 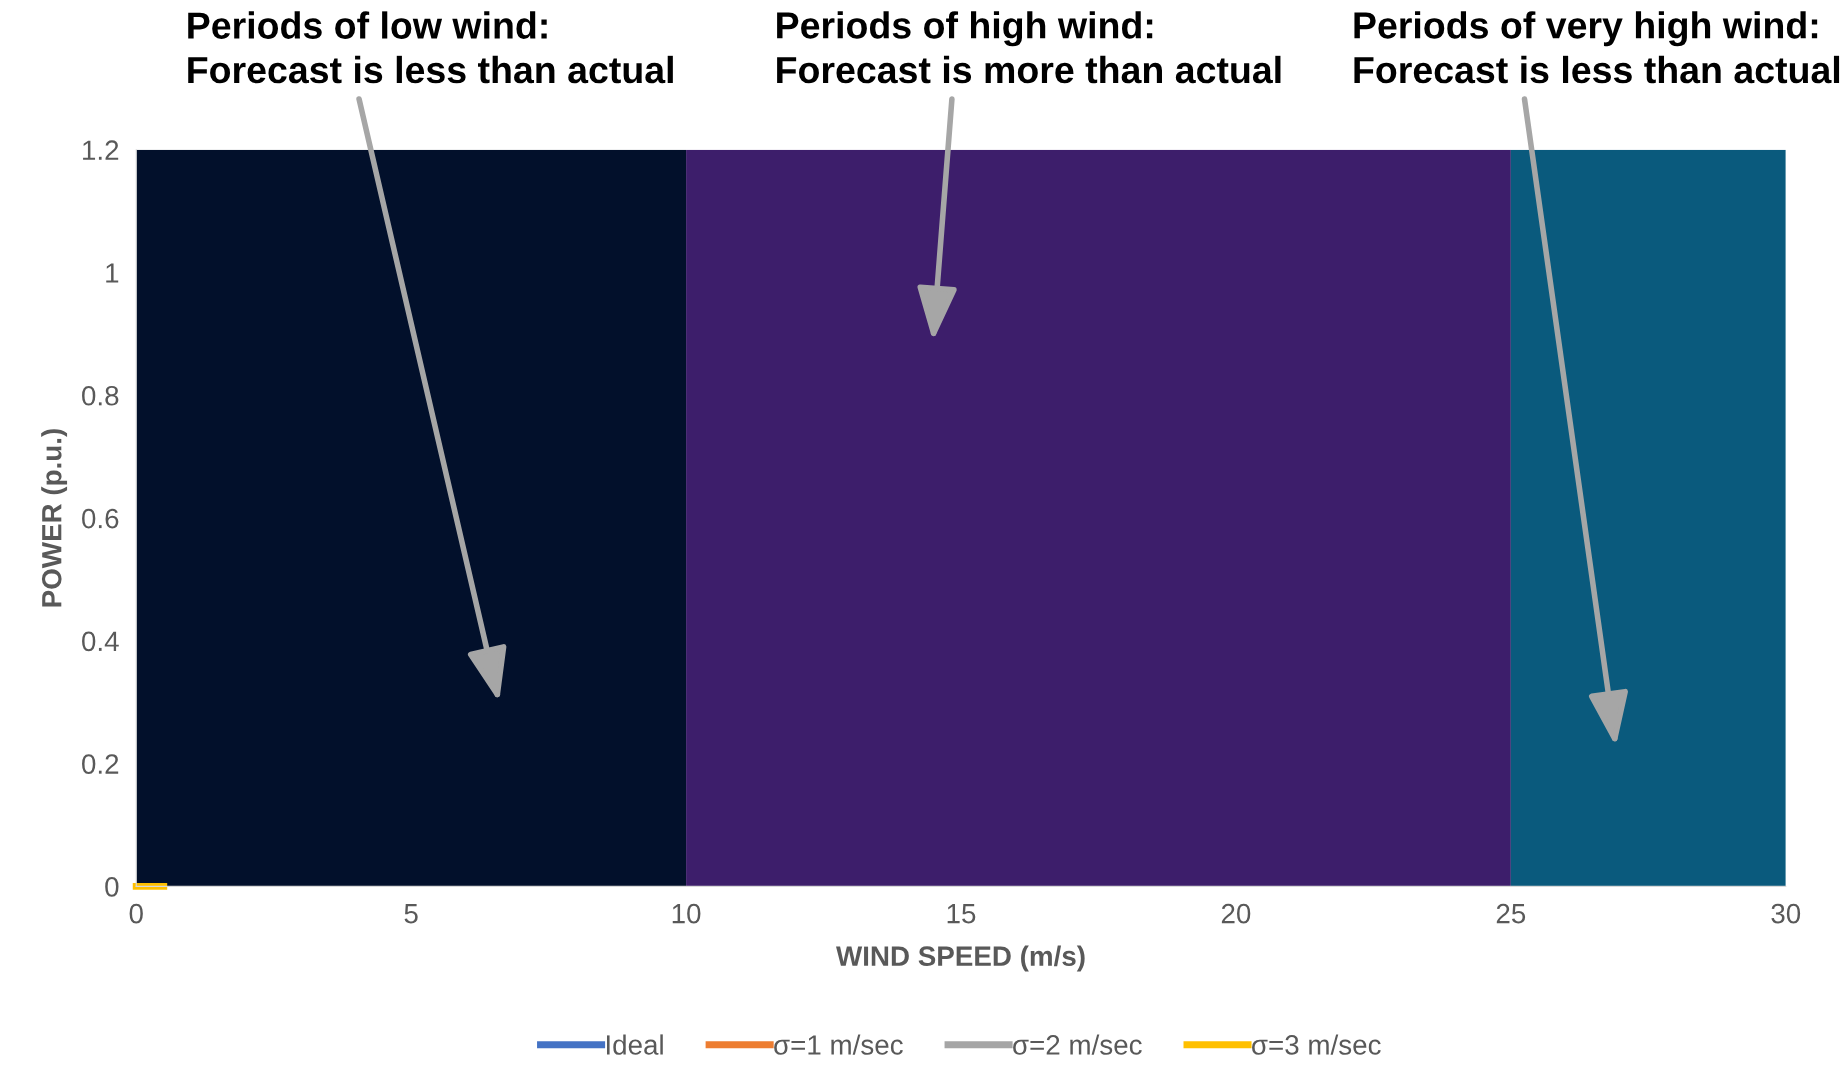 I want to click on legend-label: Ideal, so click(x=634, y=1044).